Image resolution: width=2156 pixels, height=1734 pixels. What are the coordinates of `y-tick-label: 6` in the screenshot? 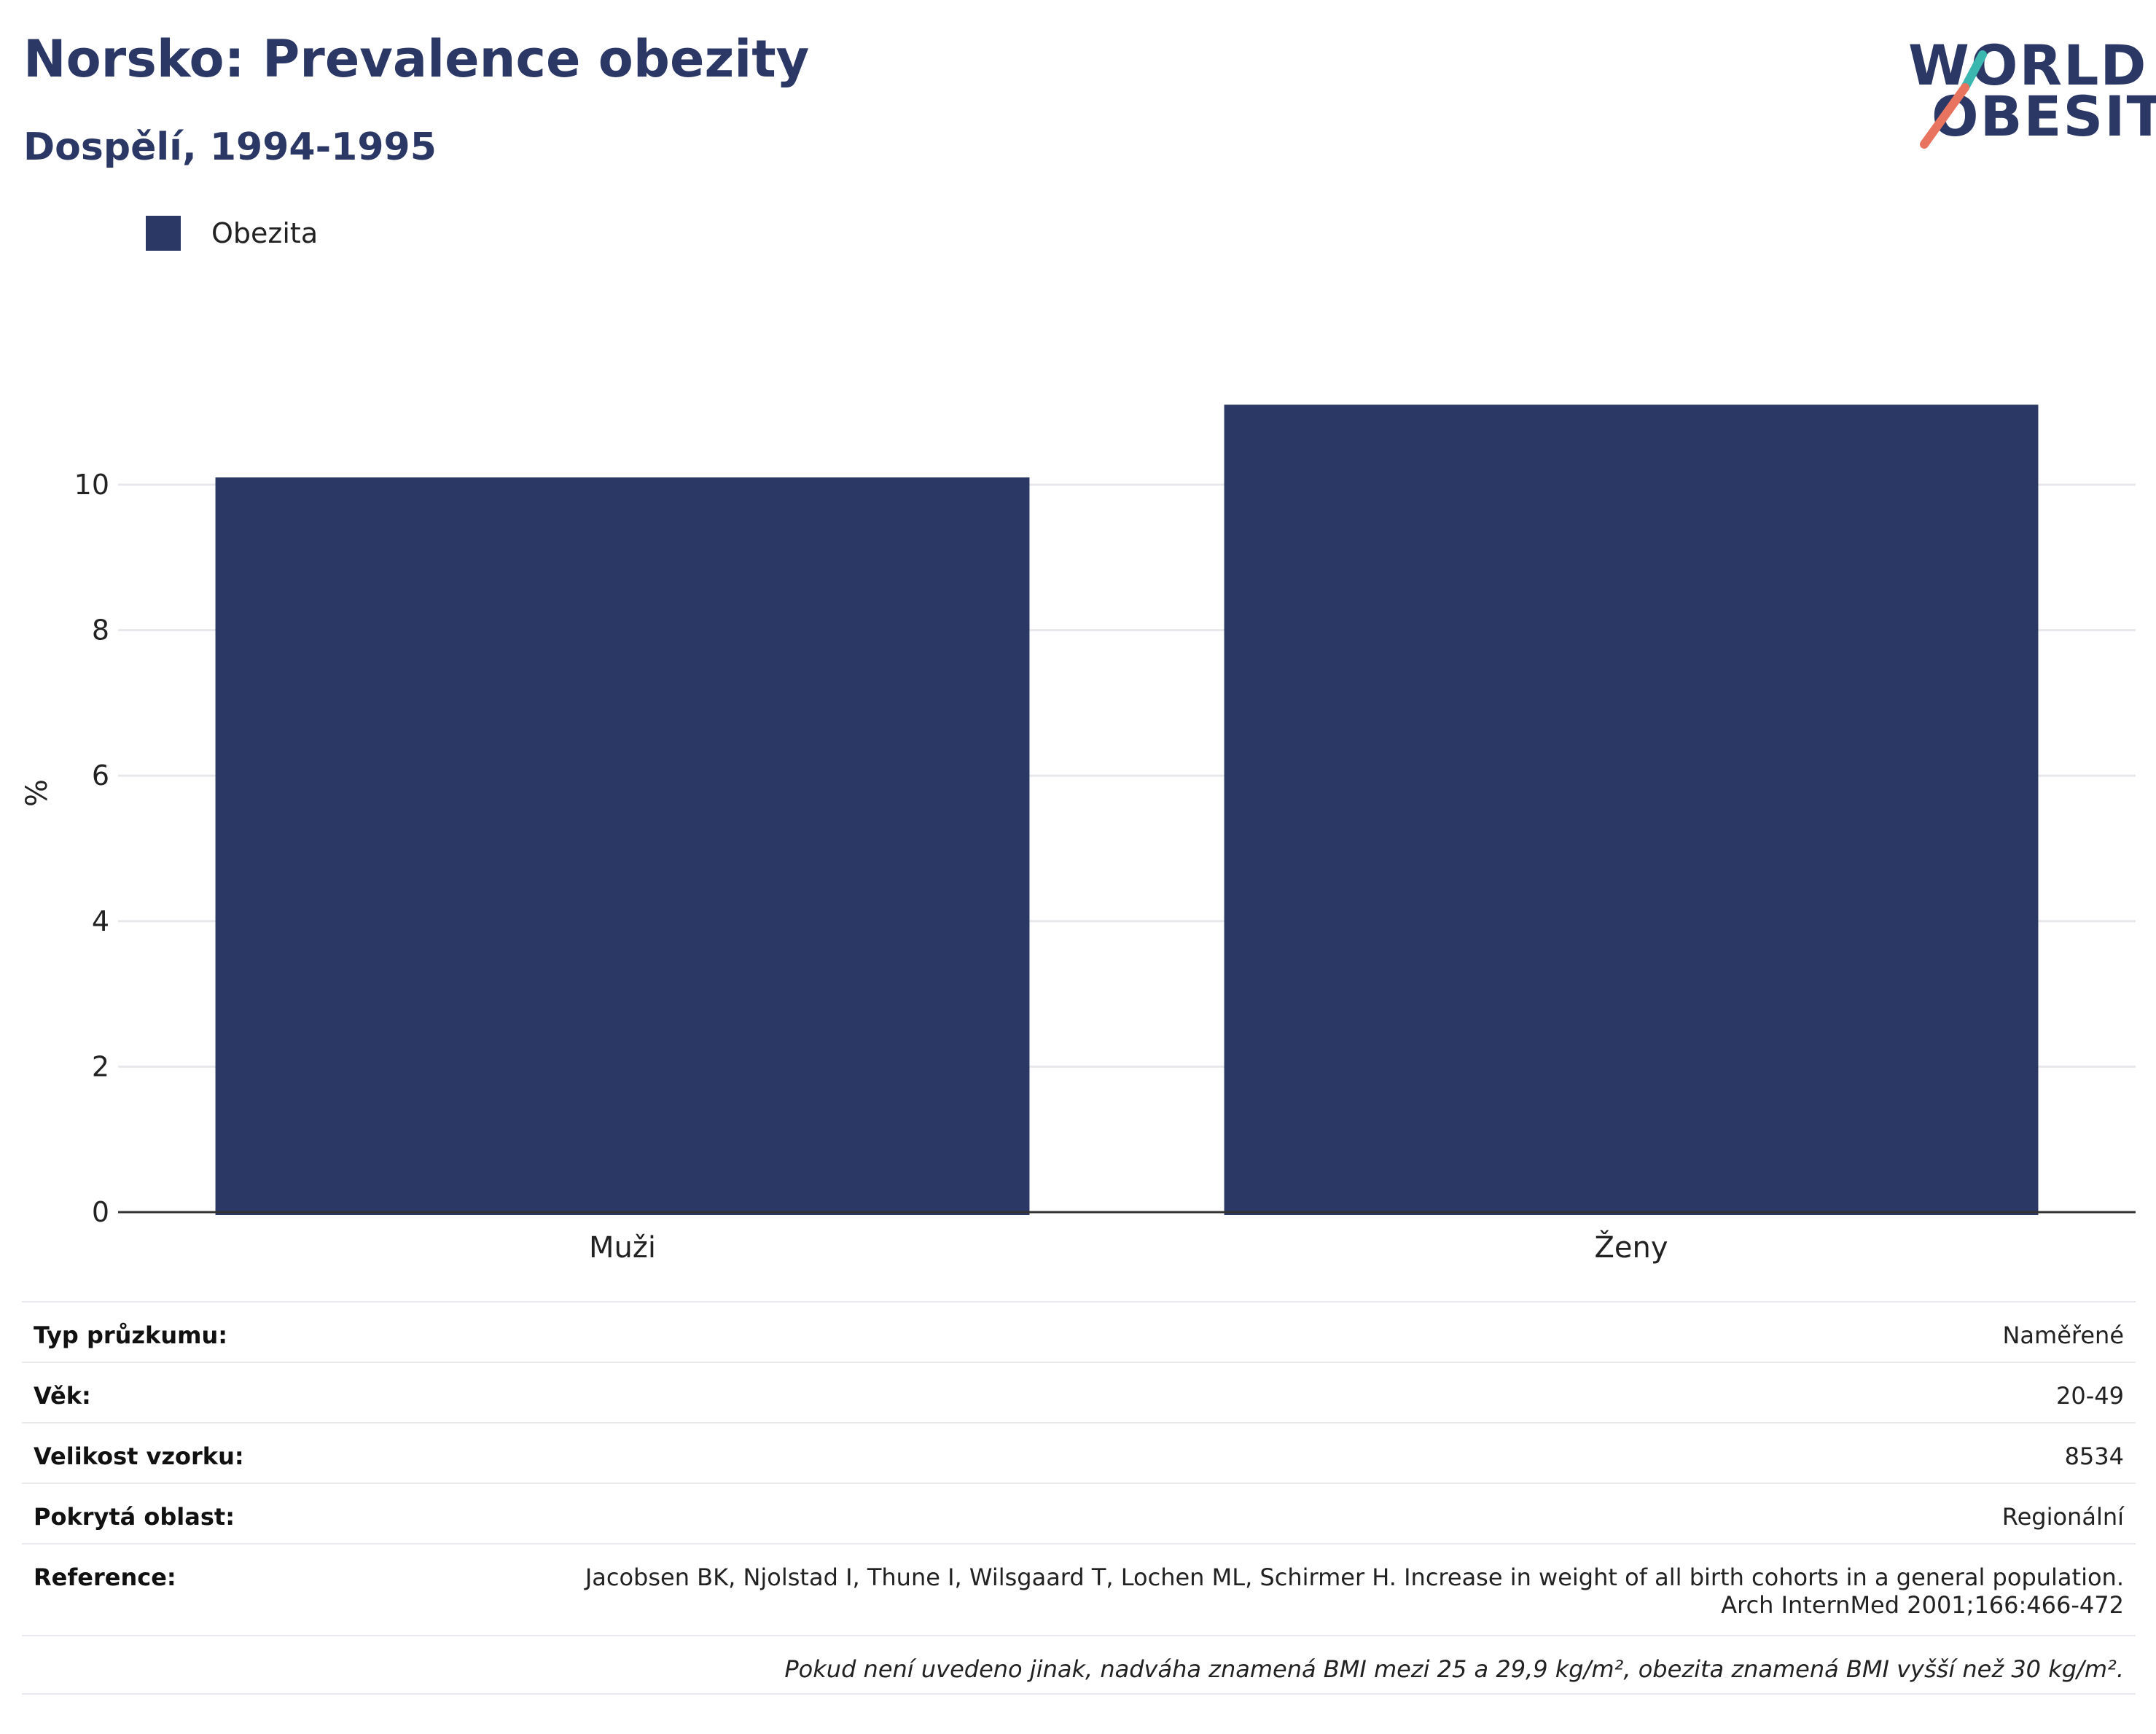 It's located at (101, 775).